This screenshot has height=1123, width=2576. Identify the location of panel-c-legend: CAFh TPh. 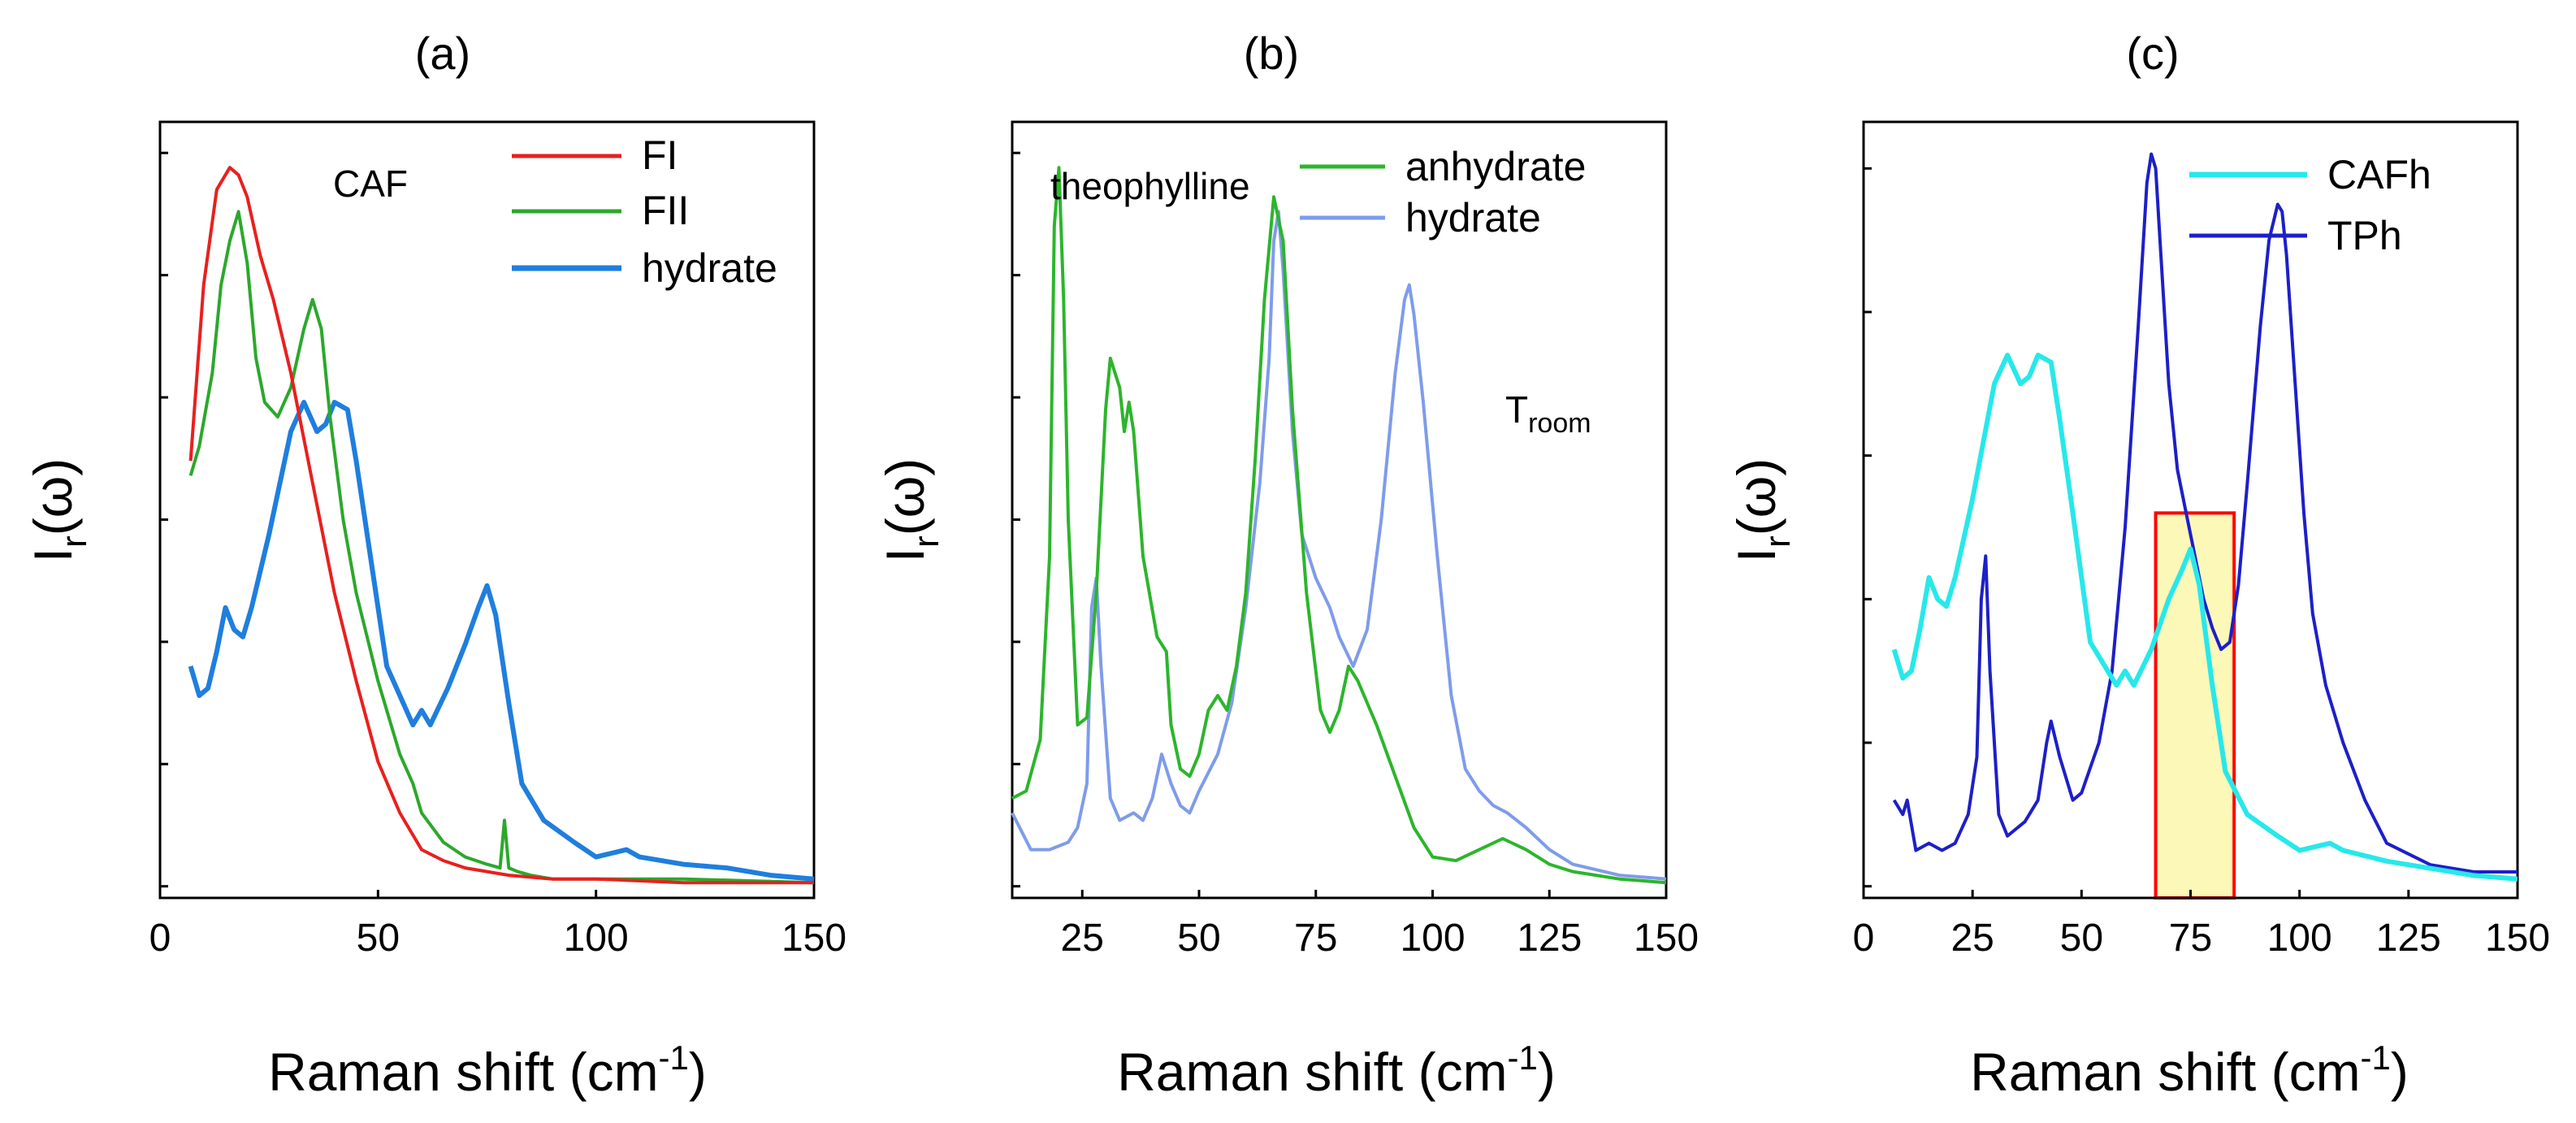
(2310, 205).